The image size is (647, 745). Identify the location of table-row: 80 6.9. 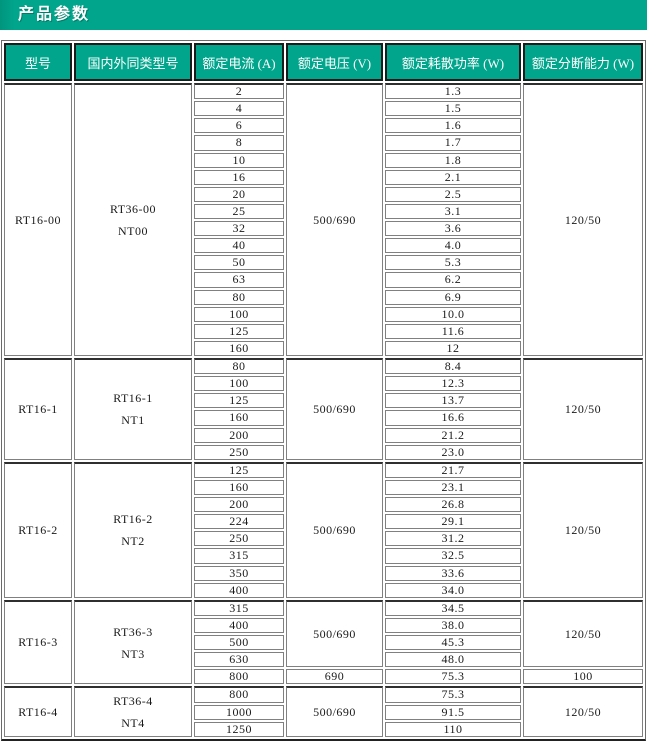
(323, 297).